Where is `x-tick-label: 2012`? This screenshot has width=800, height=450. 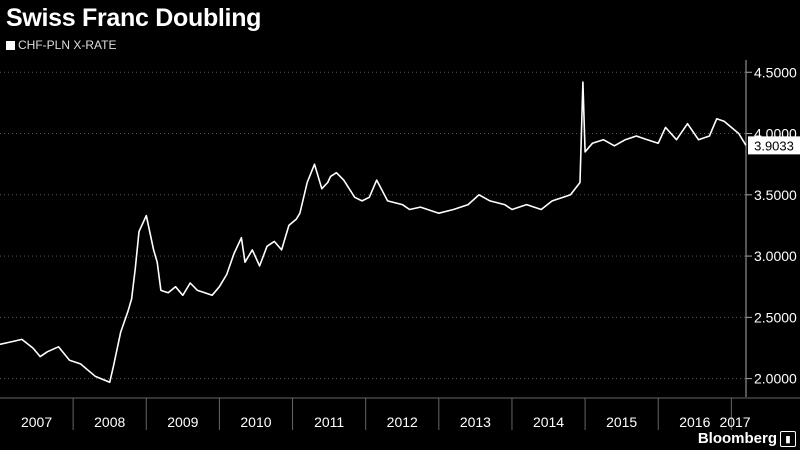
x-tick-label: 2012 is located at coordinates (402, 422).